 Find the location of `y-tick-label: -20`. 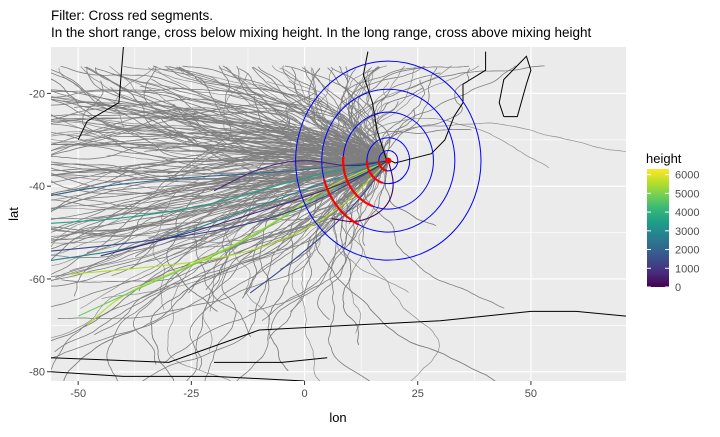

y-tick-label: -20 is located at coordinates (37, 94).